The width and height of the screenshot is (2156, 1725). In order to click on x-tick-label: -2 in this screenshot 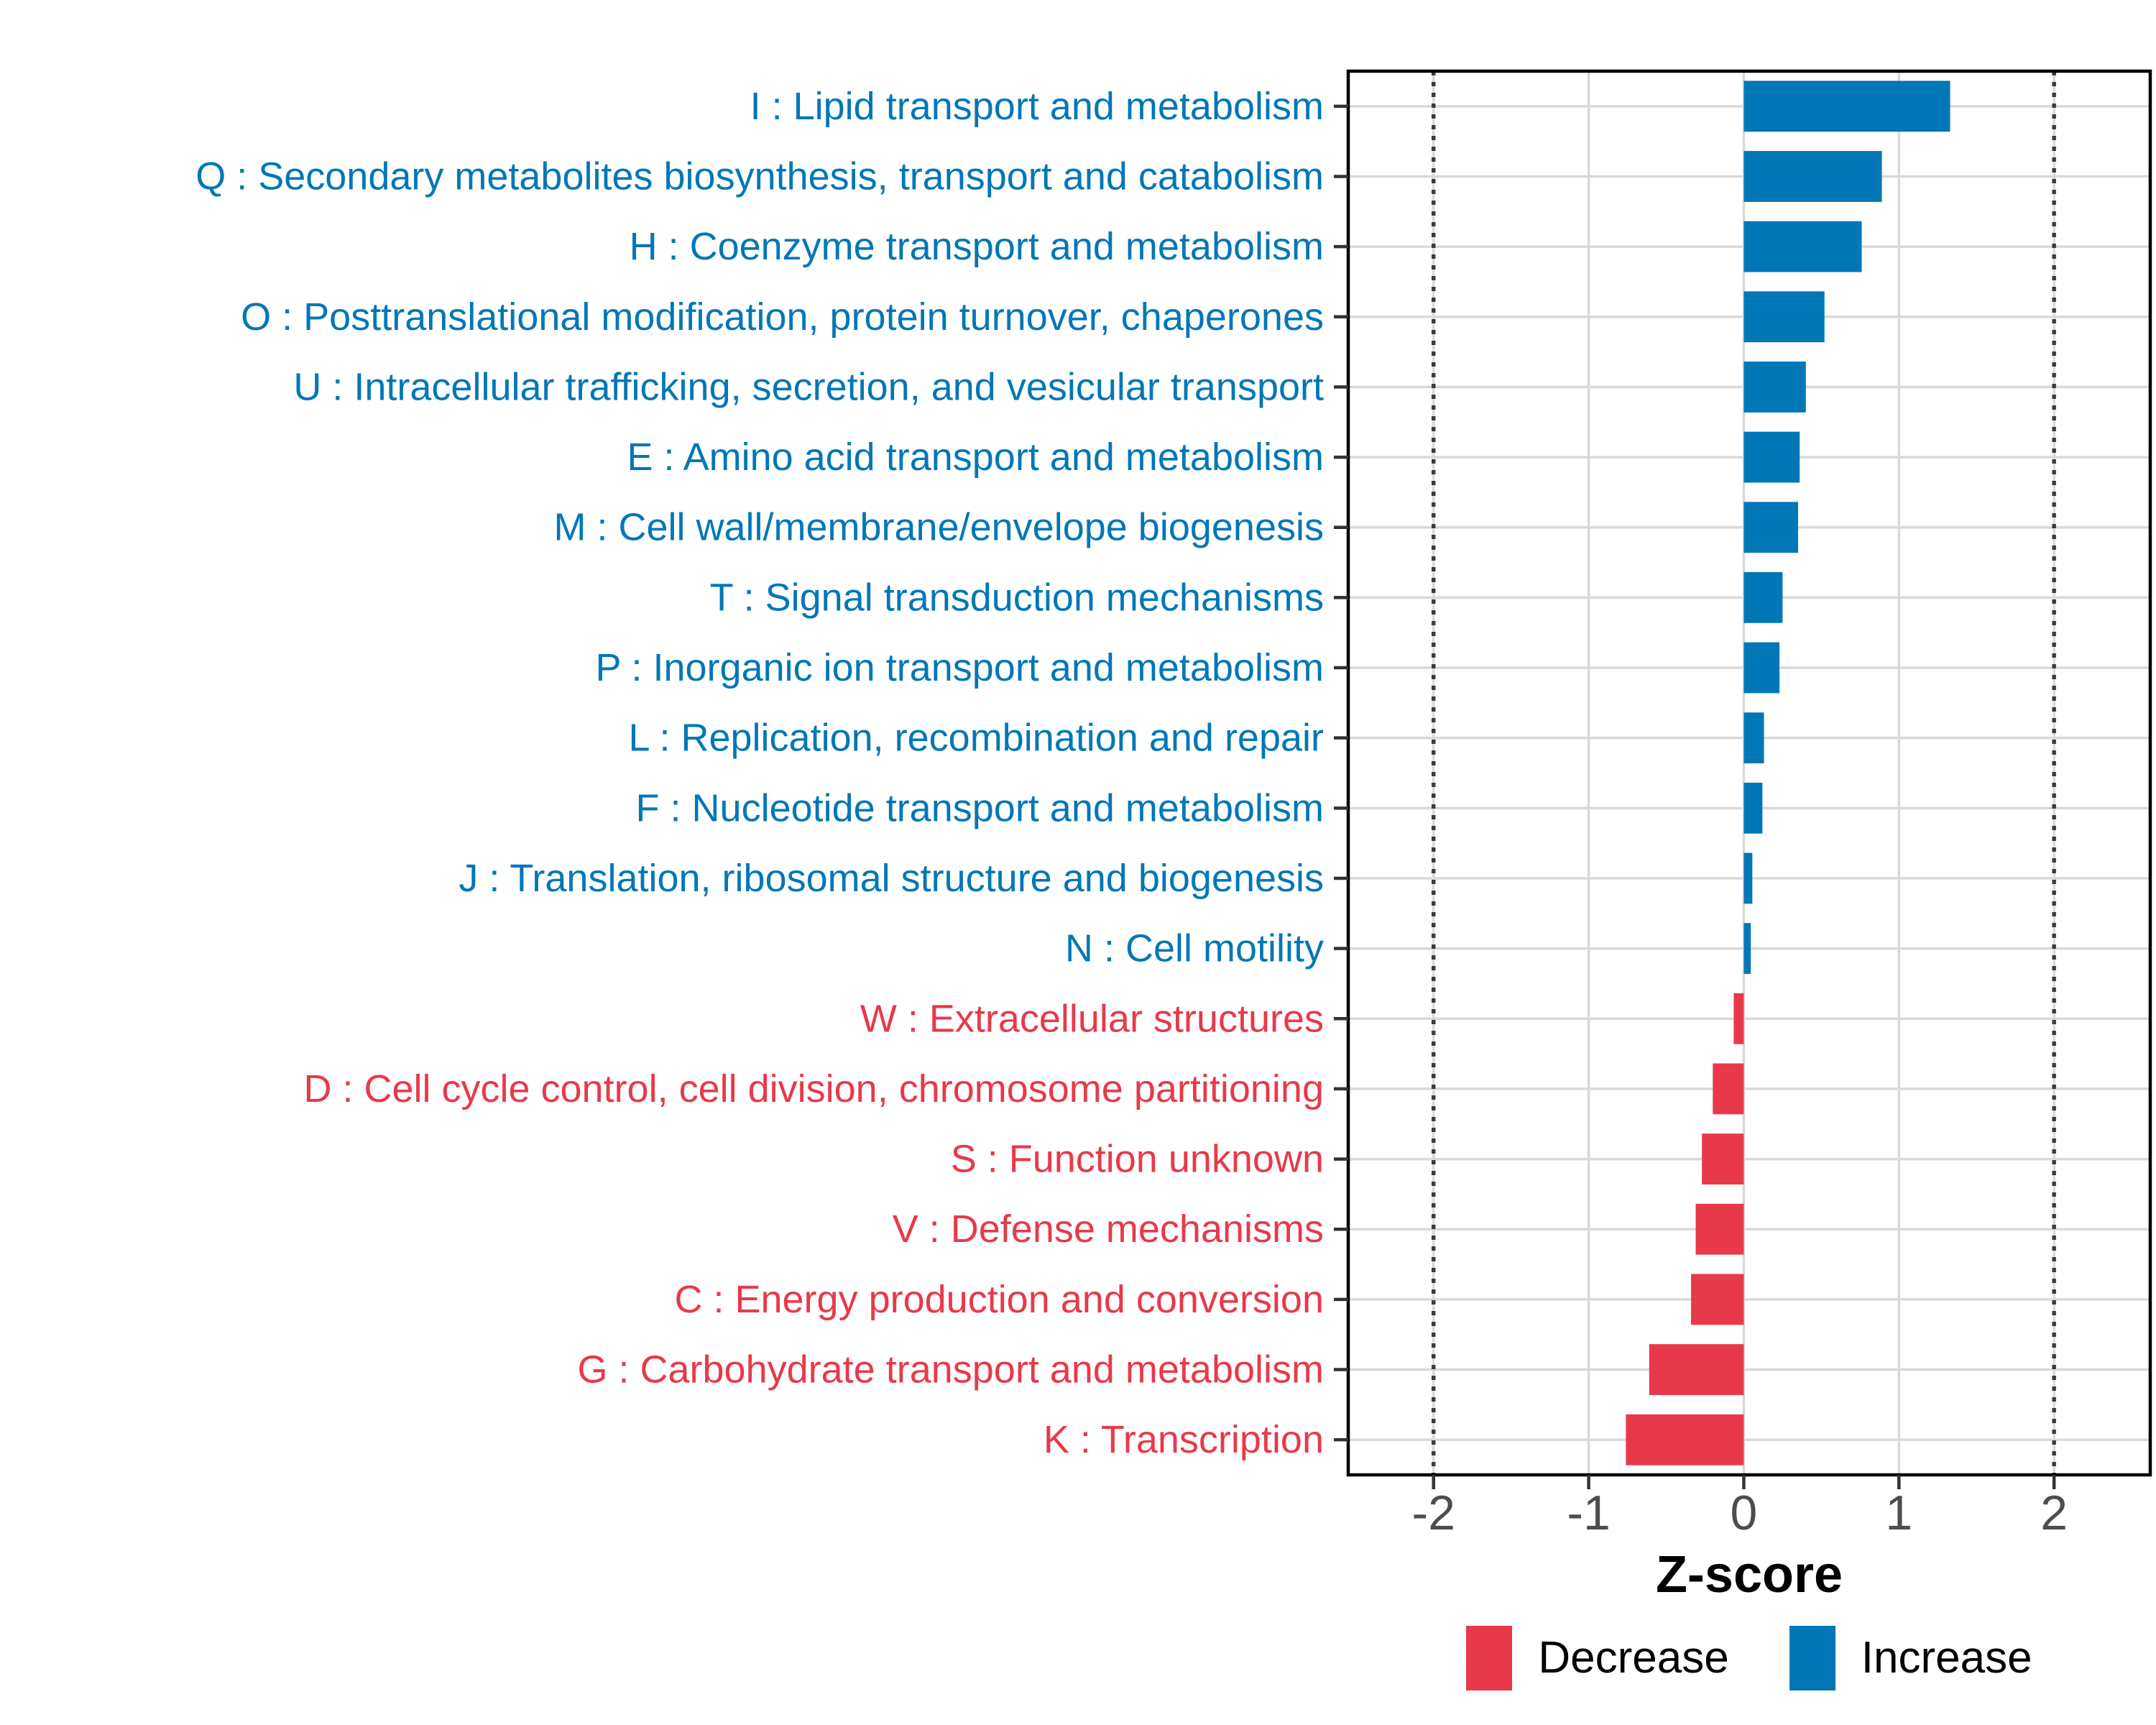, I will do `click(1433, 1513)`.